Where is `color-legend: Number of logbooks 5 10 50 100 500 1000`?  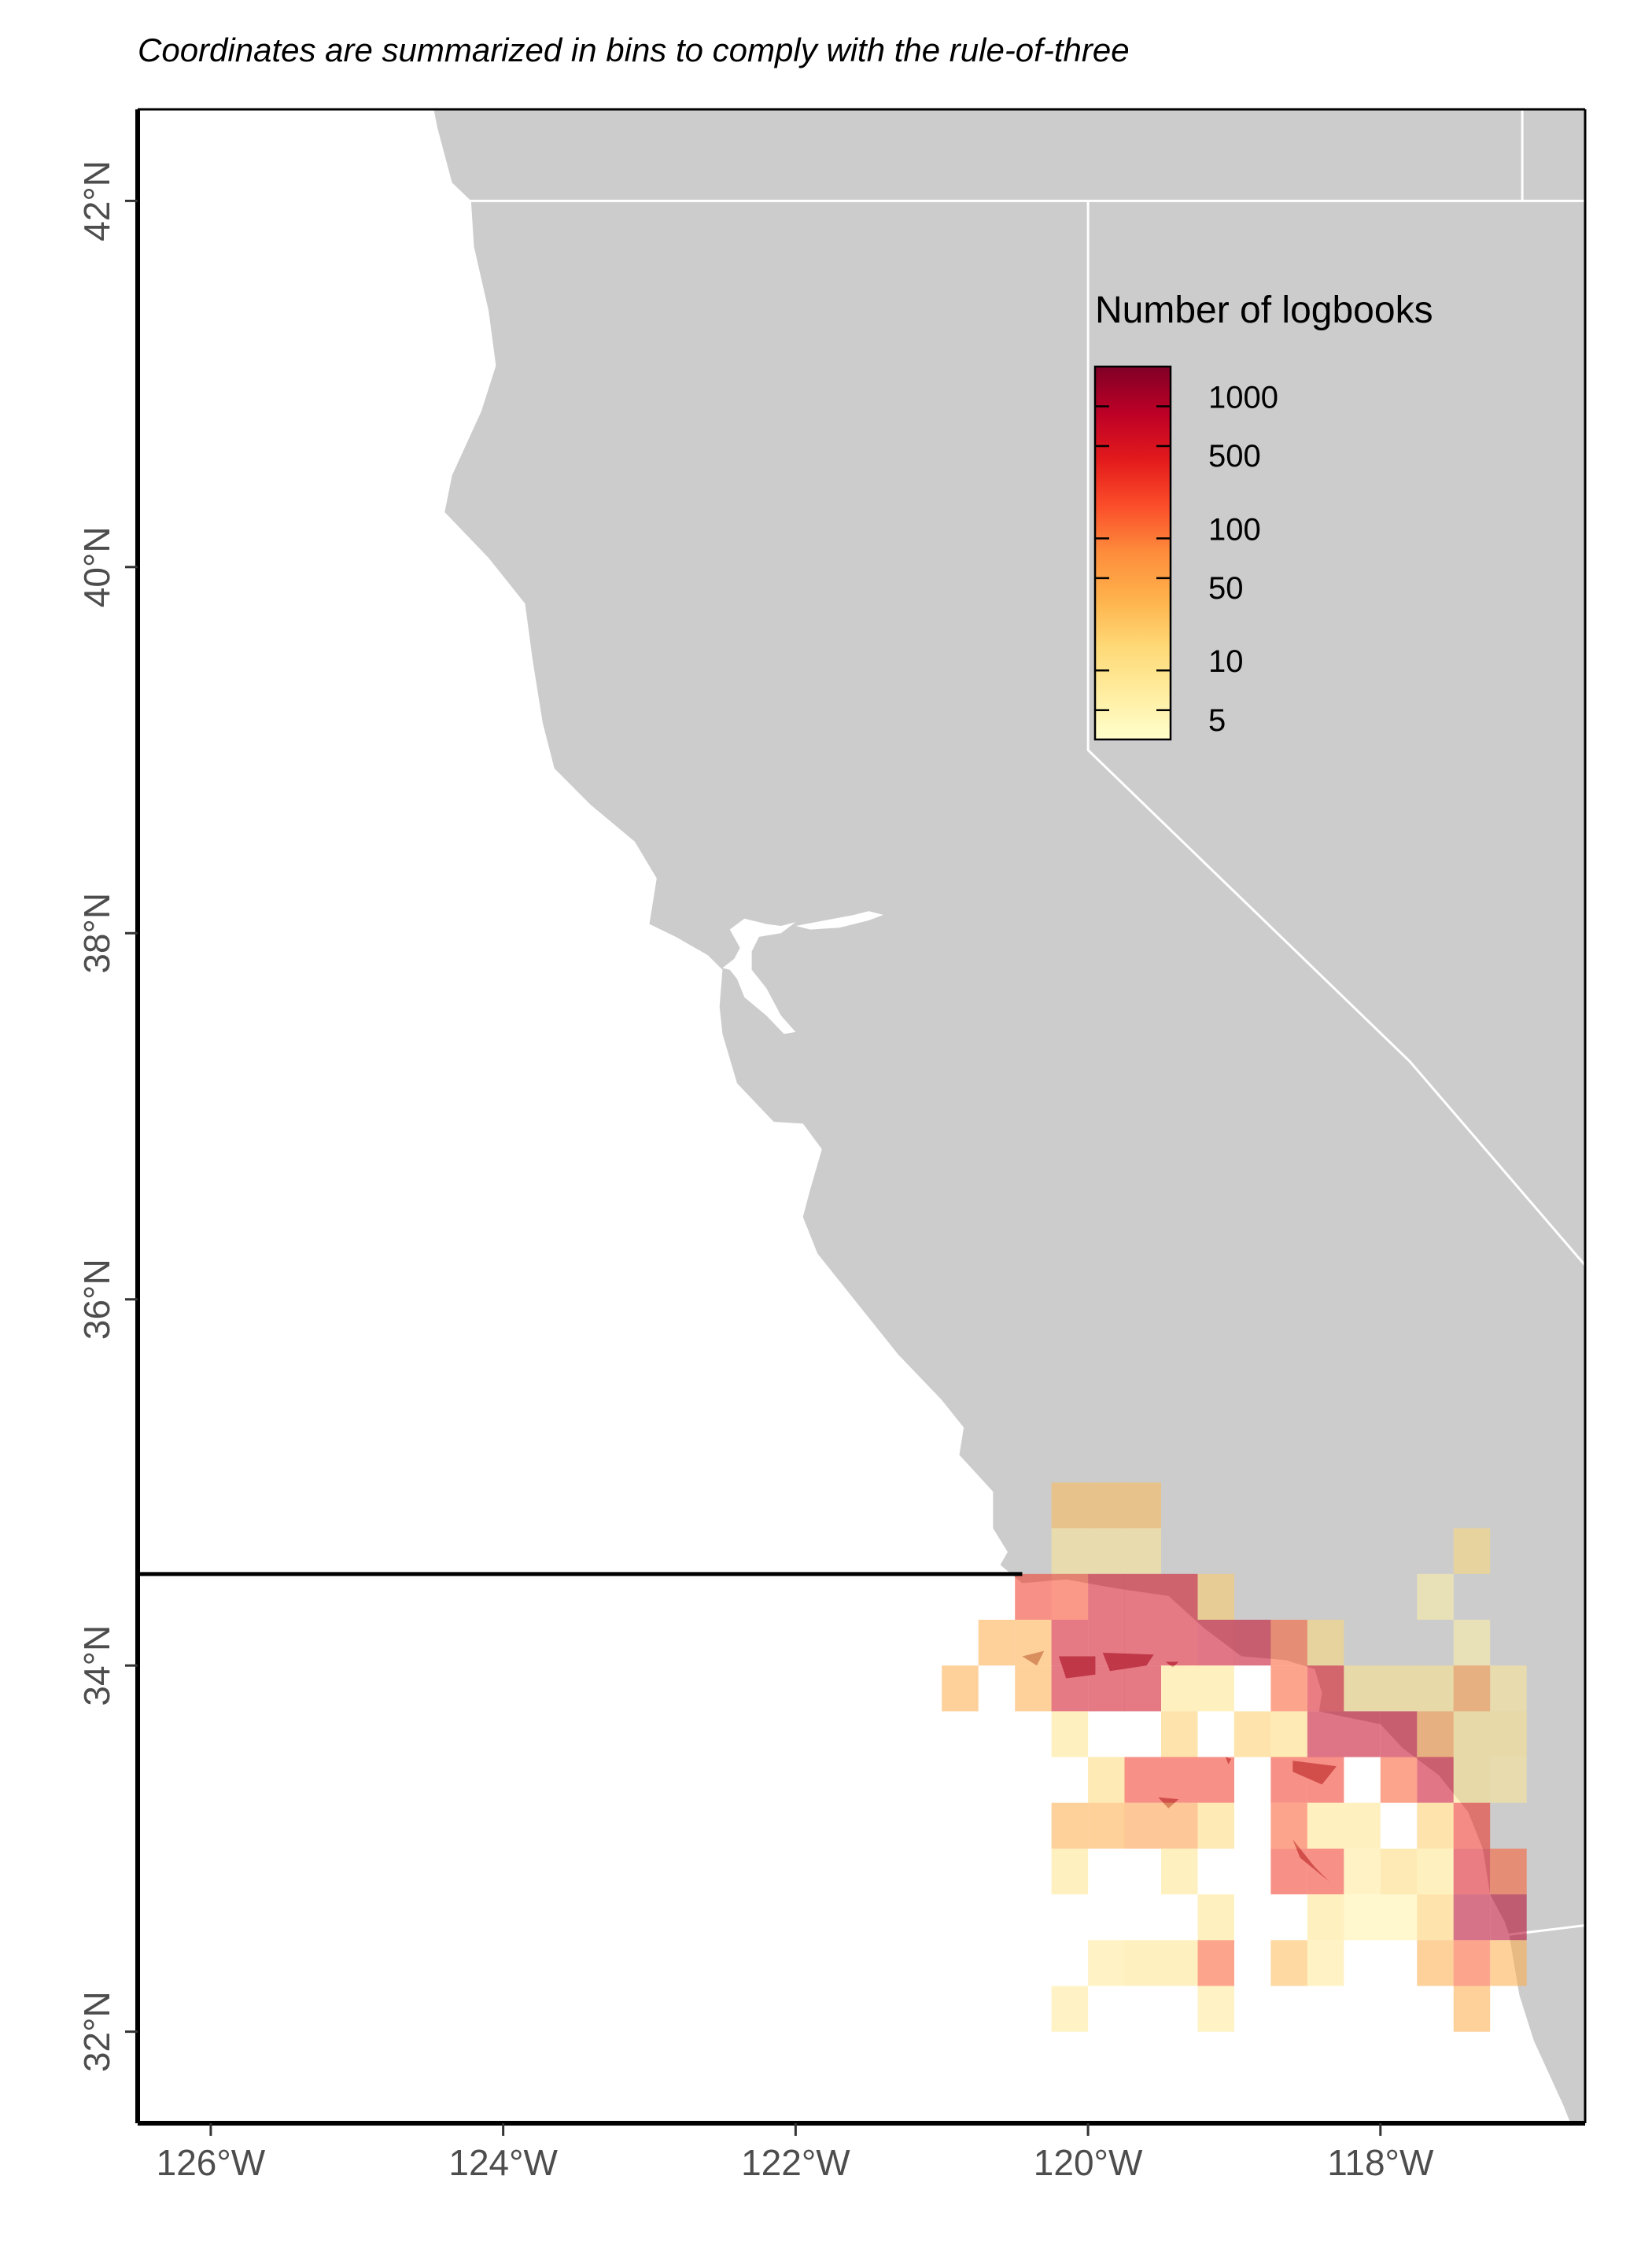
color-legend: Number of logbooks 5 10 50 100 500 1000 is located at coordinates (1263, 515).